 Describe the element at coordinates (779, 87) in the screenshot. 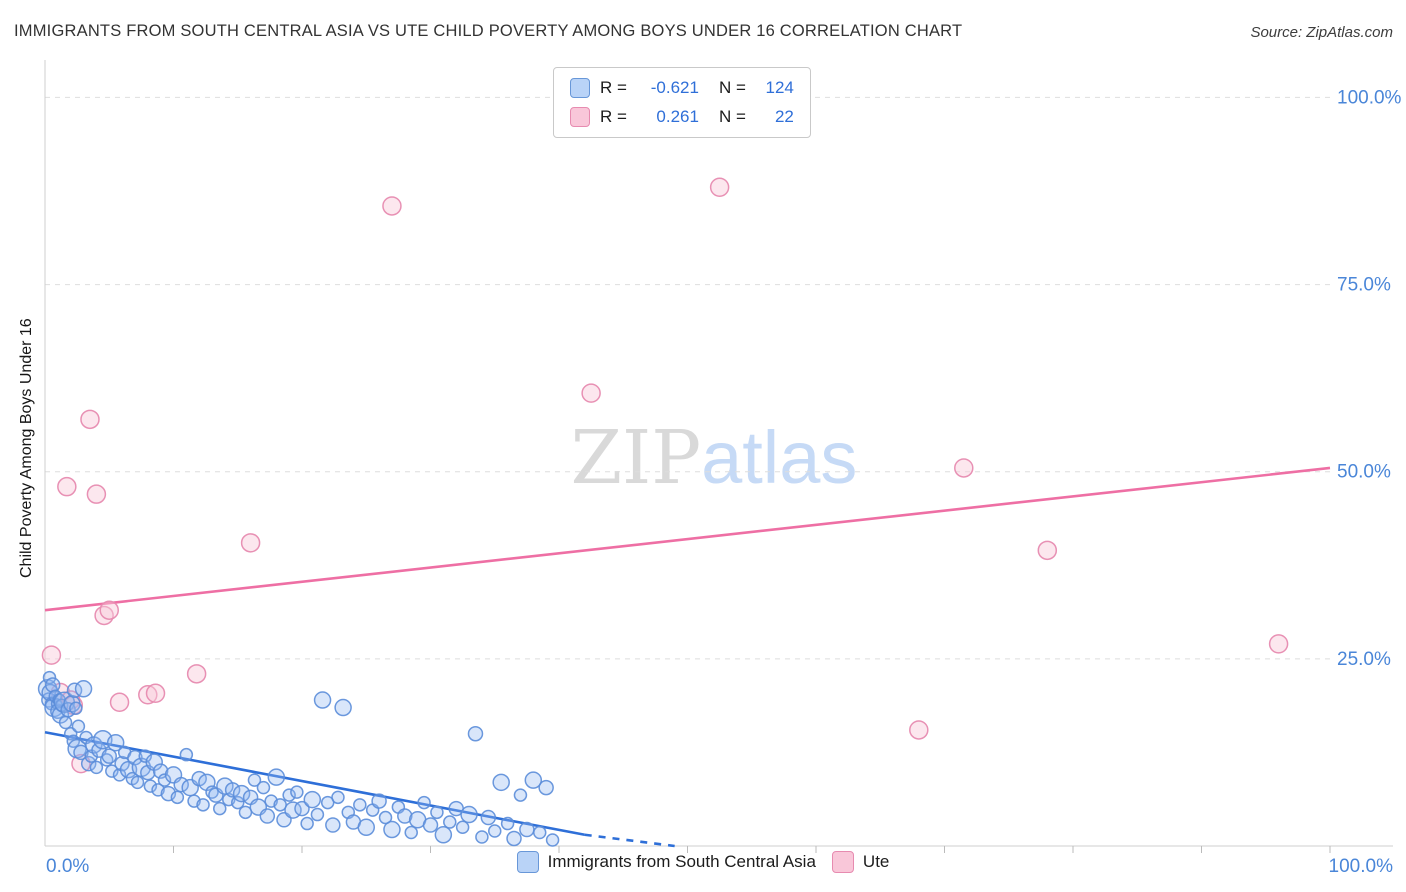

I see `n-value: 124` at that location.